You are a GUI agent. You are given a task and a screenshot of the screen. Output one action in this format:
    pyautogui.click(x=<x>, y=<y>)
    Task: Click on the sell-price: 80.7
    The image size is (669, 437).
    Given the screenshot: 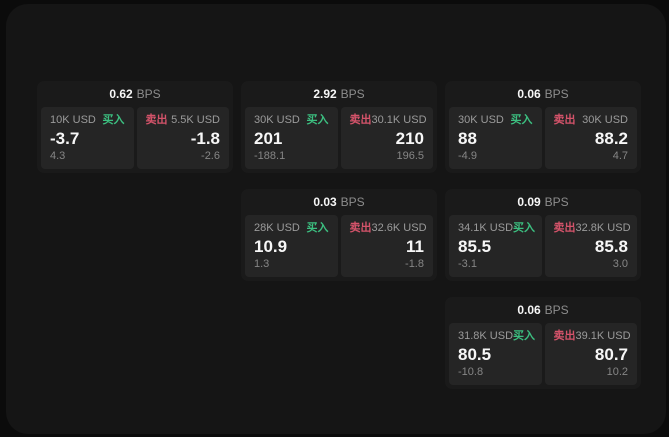 What is the action you would take?
    pyautogui.click(x=611, y=354)
    